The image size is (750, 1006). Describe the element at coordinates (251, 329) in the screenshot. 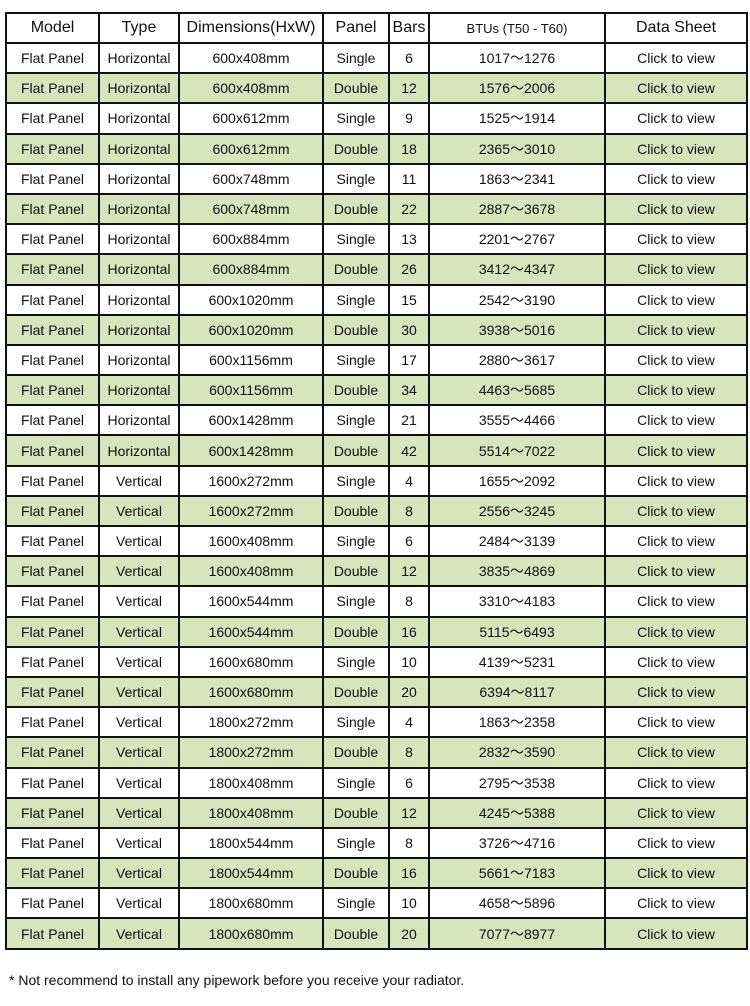

I see `cell-dimensions: 600x1020mm` at that location.